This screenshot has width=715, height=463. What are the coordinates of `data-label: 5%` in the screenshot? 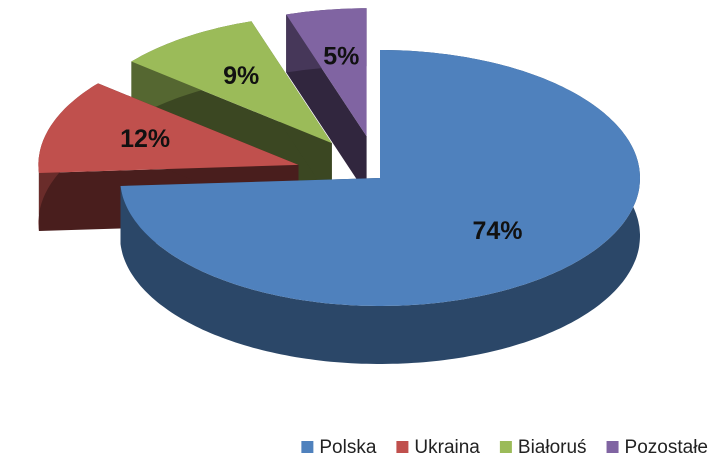 It's located at (341, 57).